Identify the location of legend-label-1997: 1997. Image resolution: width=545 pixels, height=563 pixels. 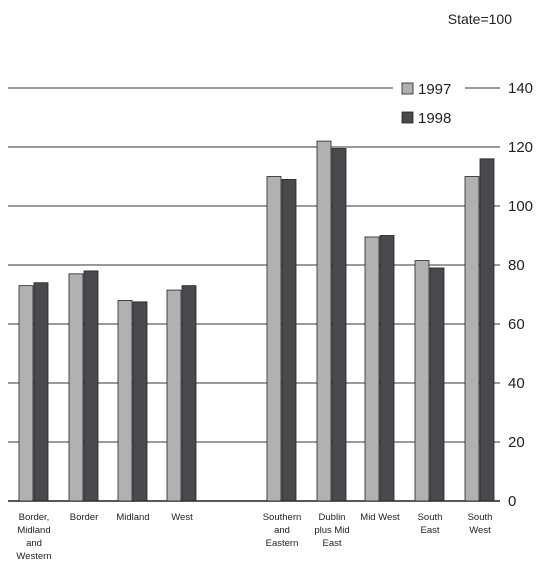
(434, 89).